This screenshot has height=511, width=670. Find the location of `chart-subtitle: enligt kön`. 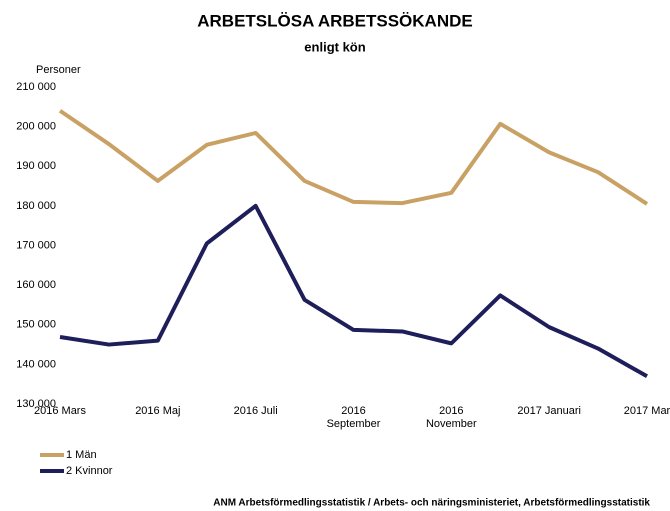

chart-subtitle: enligt kön is located at coordinates (334, 46).